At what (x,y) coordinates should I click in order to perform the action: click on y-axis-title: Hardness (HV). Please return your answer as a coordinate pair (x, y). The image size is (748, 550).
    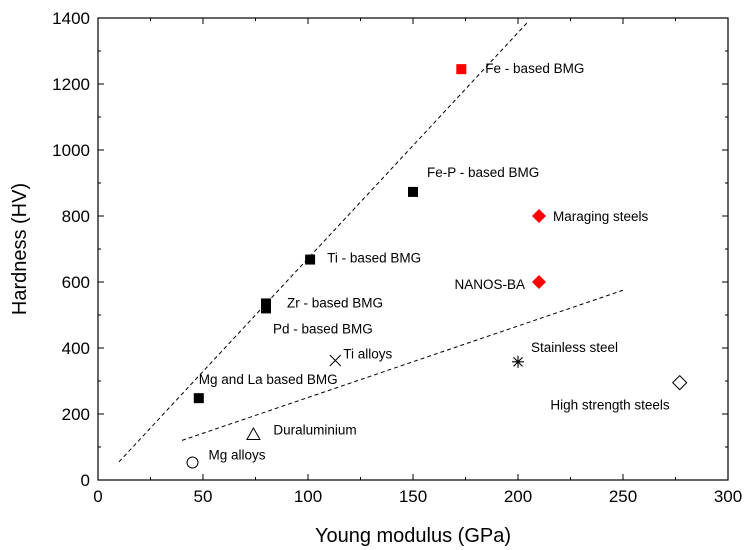
    Looking at the image, I should click on (20, 249).